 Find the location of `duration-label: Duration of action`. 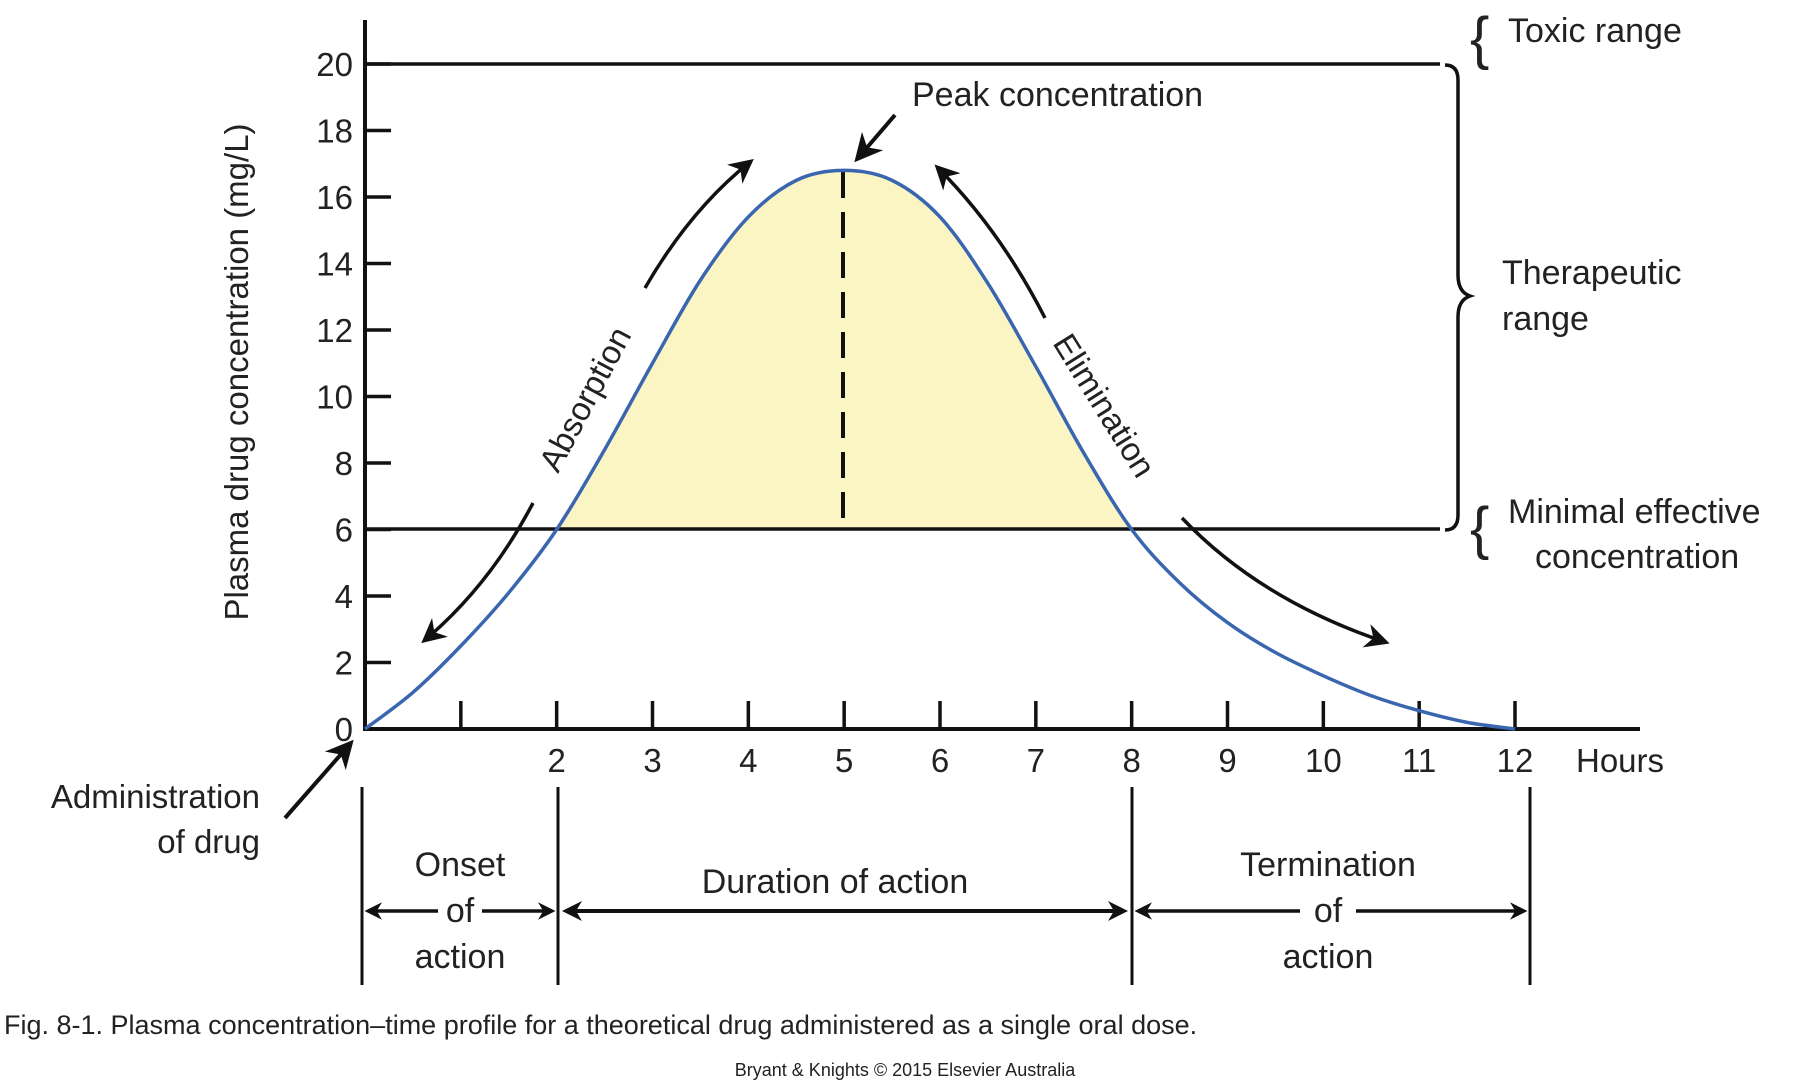

duration-label: Duration of action is located at coordinates (835, 882).